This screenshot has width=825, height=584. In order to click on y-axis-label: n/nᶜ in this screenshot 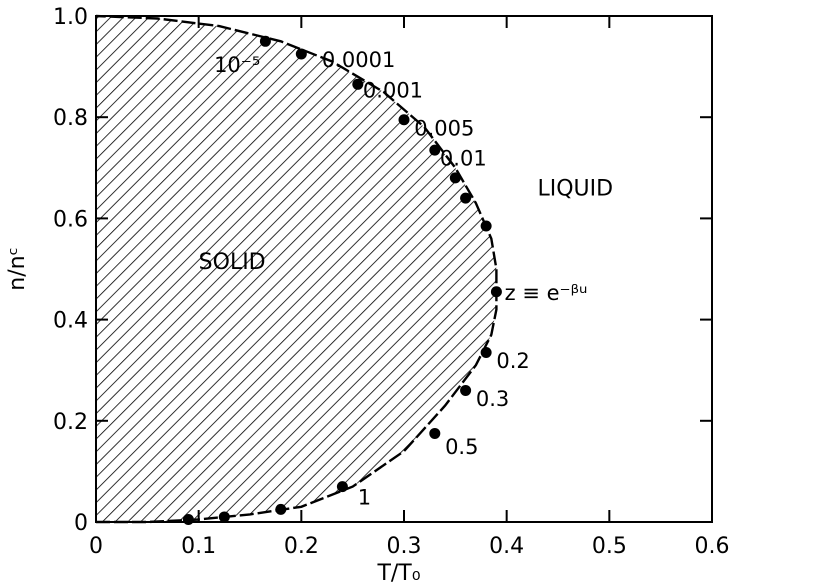, I will do `click(17, 268)`.